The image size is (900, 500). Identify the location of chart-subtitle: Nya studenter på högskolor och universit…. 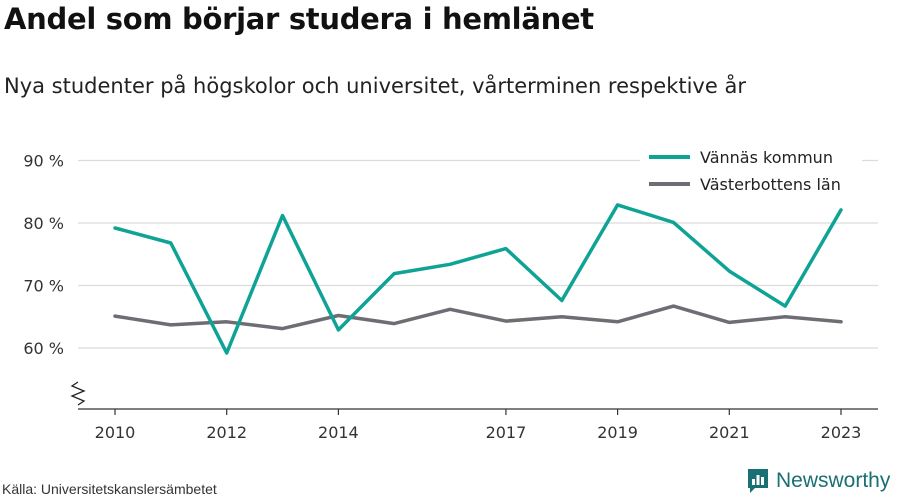
(375, 86).